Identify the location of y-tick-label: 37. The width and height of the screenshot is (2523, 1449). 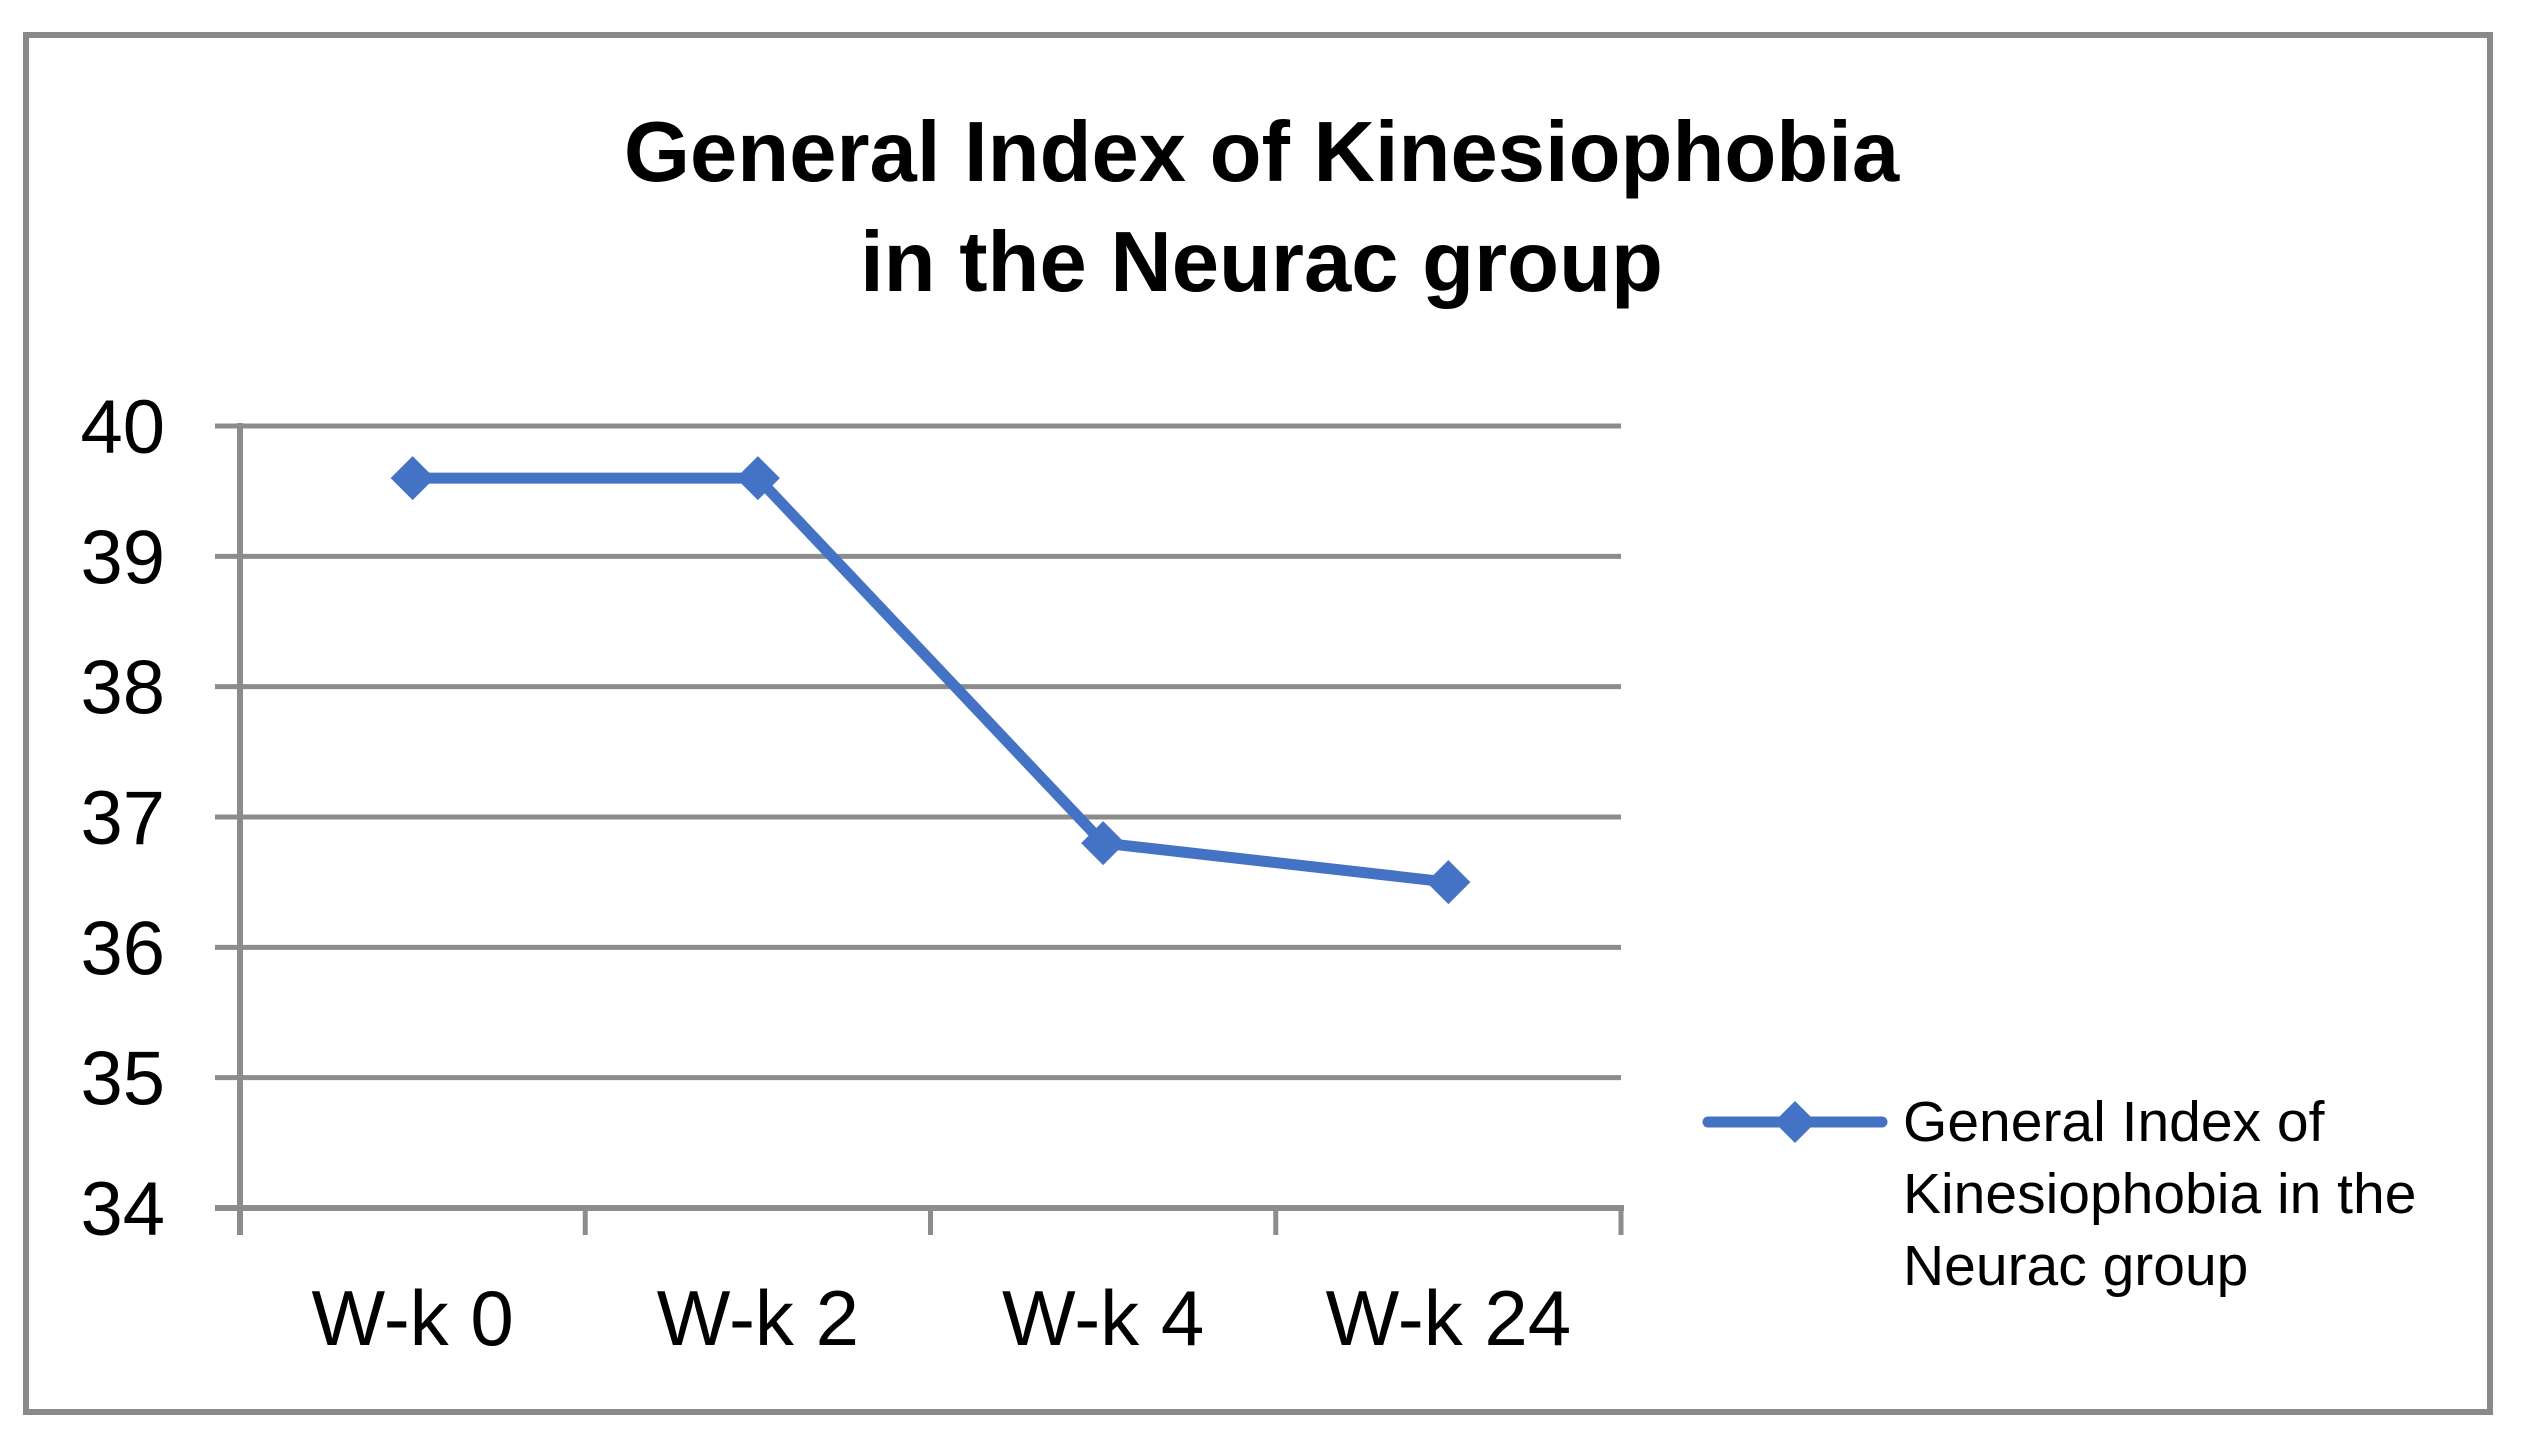
(122, 818).